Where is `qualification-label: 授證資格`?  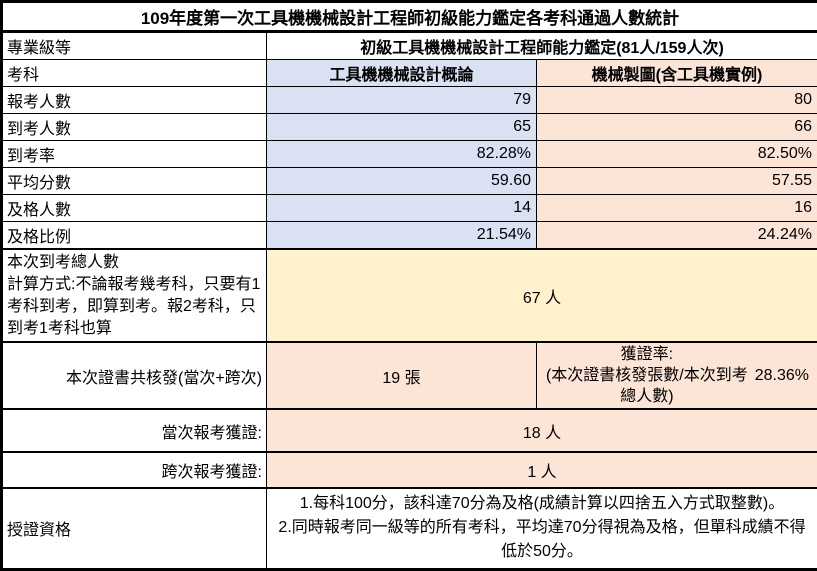 qualification-label: 授證資格 is located at coordinates (134, 528).